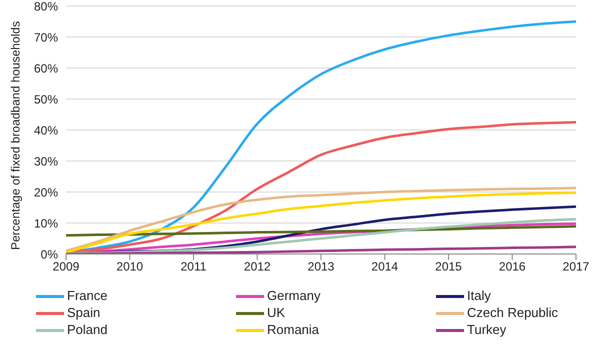  I want to click on y-tick-label: 70%, so click(46, 37).